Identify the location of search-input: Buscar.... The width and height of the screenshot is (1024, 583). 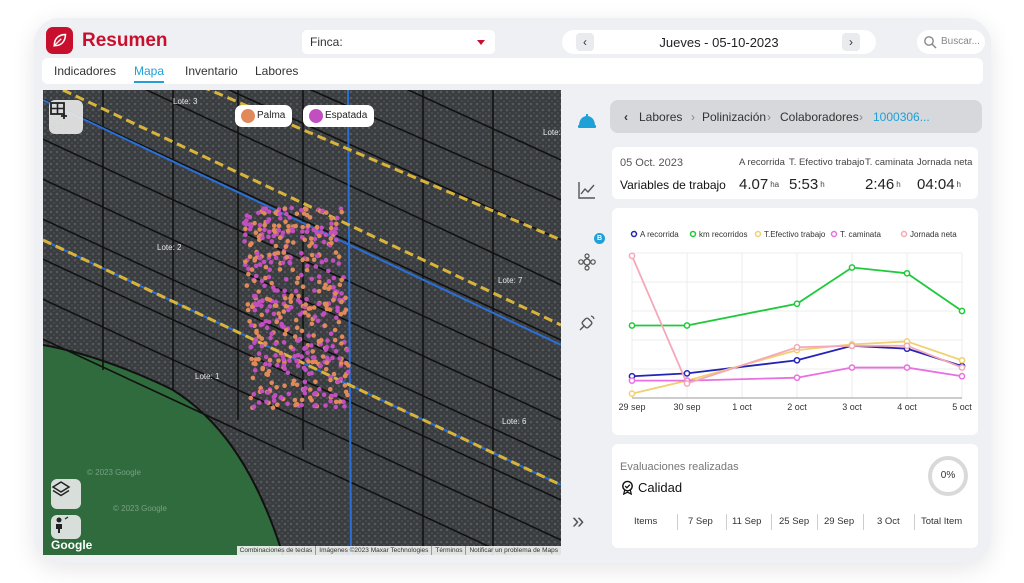
(951, 42).